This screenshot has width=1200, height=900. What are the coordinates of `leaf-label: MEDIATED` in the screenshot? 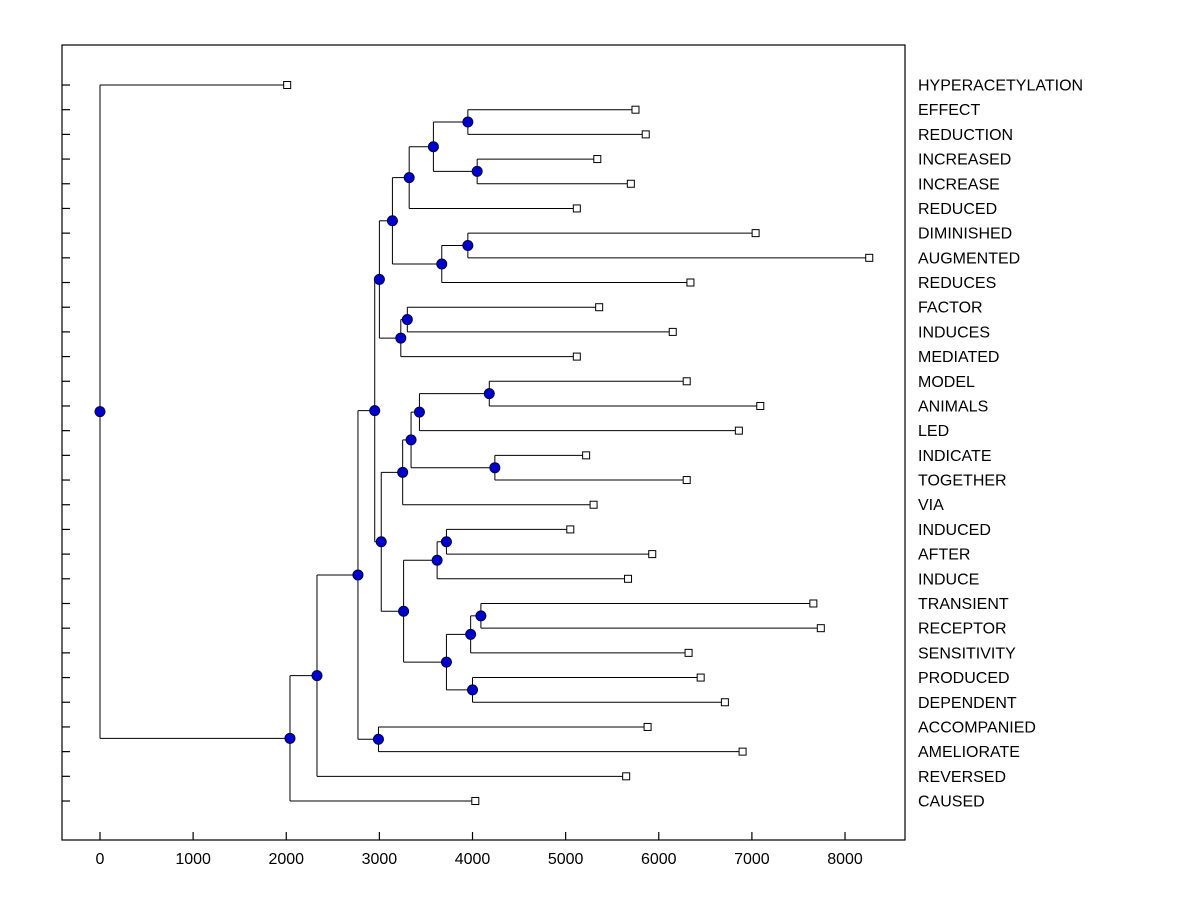 It's located at (958, 357).